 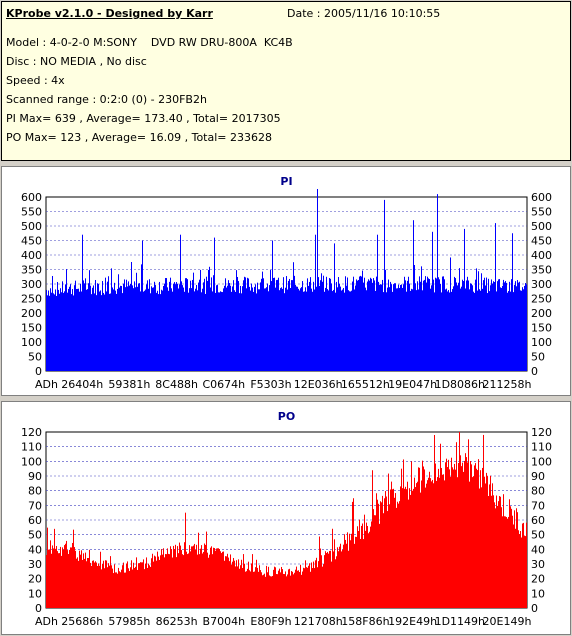 What do you see at coordinates (541, 461) in the screenshot?
I see `y-tick-label-right: 100` at bounding box center [541, 461].